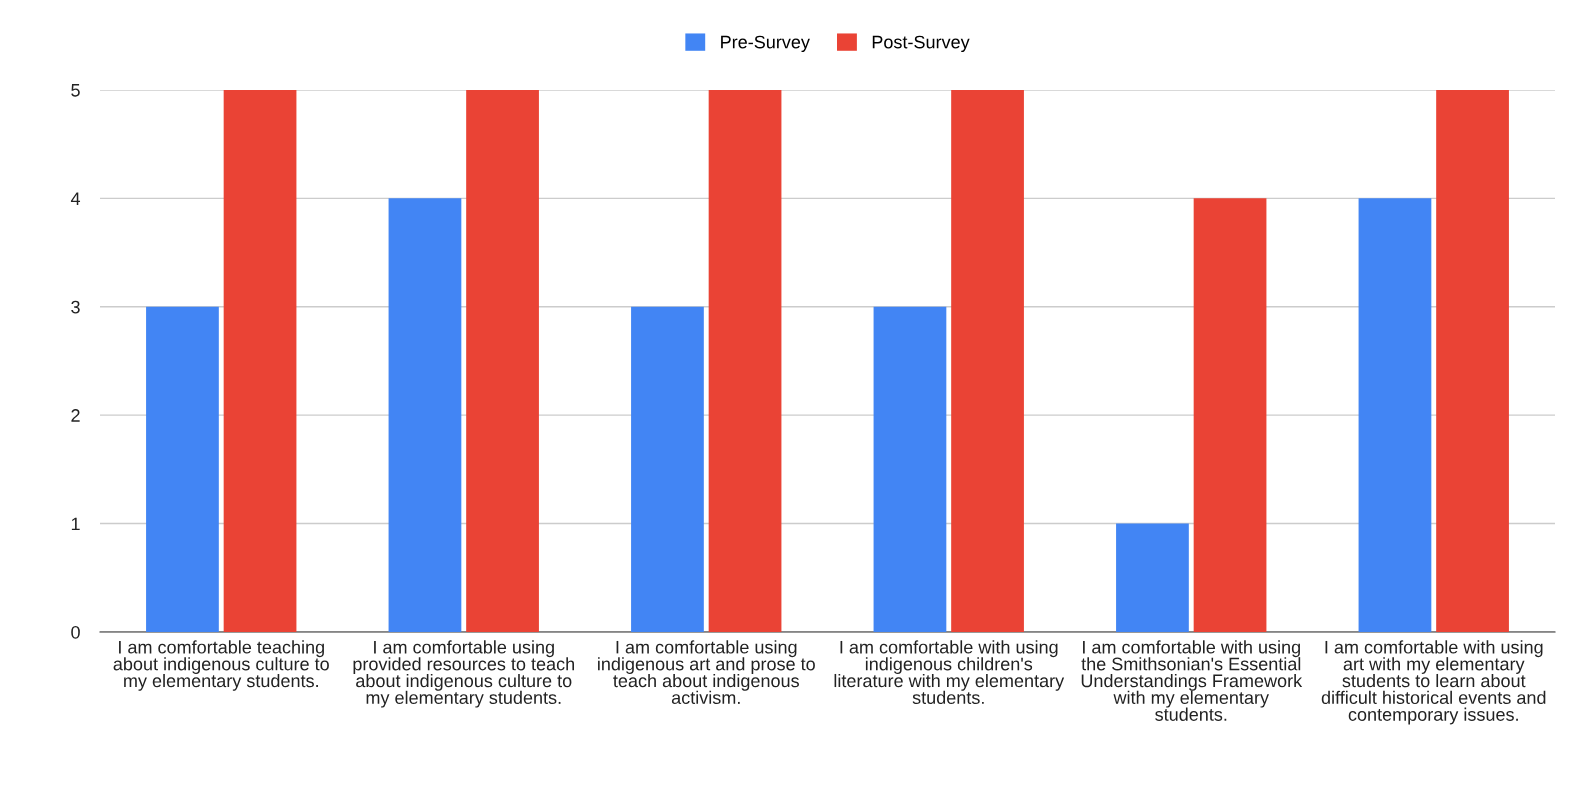  Describe the element at coordinates (765, 44) in the screenshot. I see `legend-label: Pre-Survey` at that location.